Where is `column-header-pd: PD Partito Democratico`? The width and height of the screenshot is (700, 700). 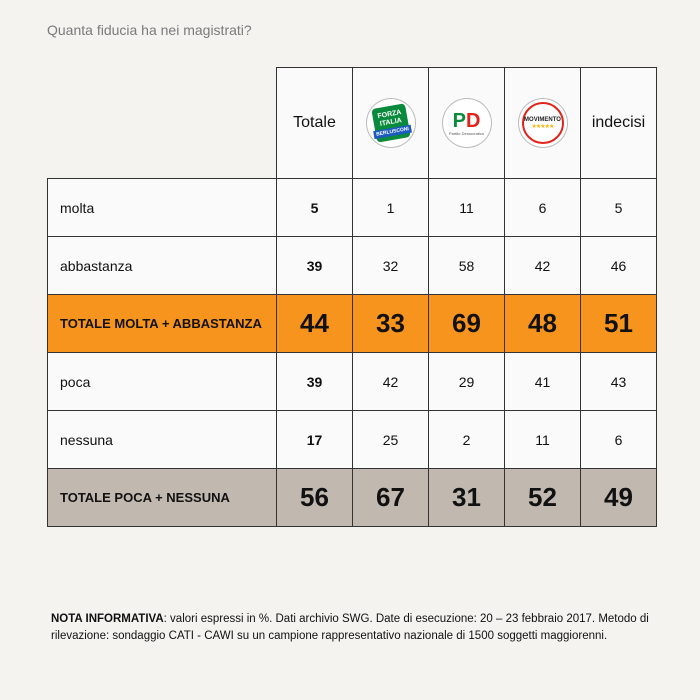 column-header-pd: PD Partito Democratico is located at coordinates (466, 123).